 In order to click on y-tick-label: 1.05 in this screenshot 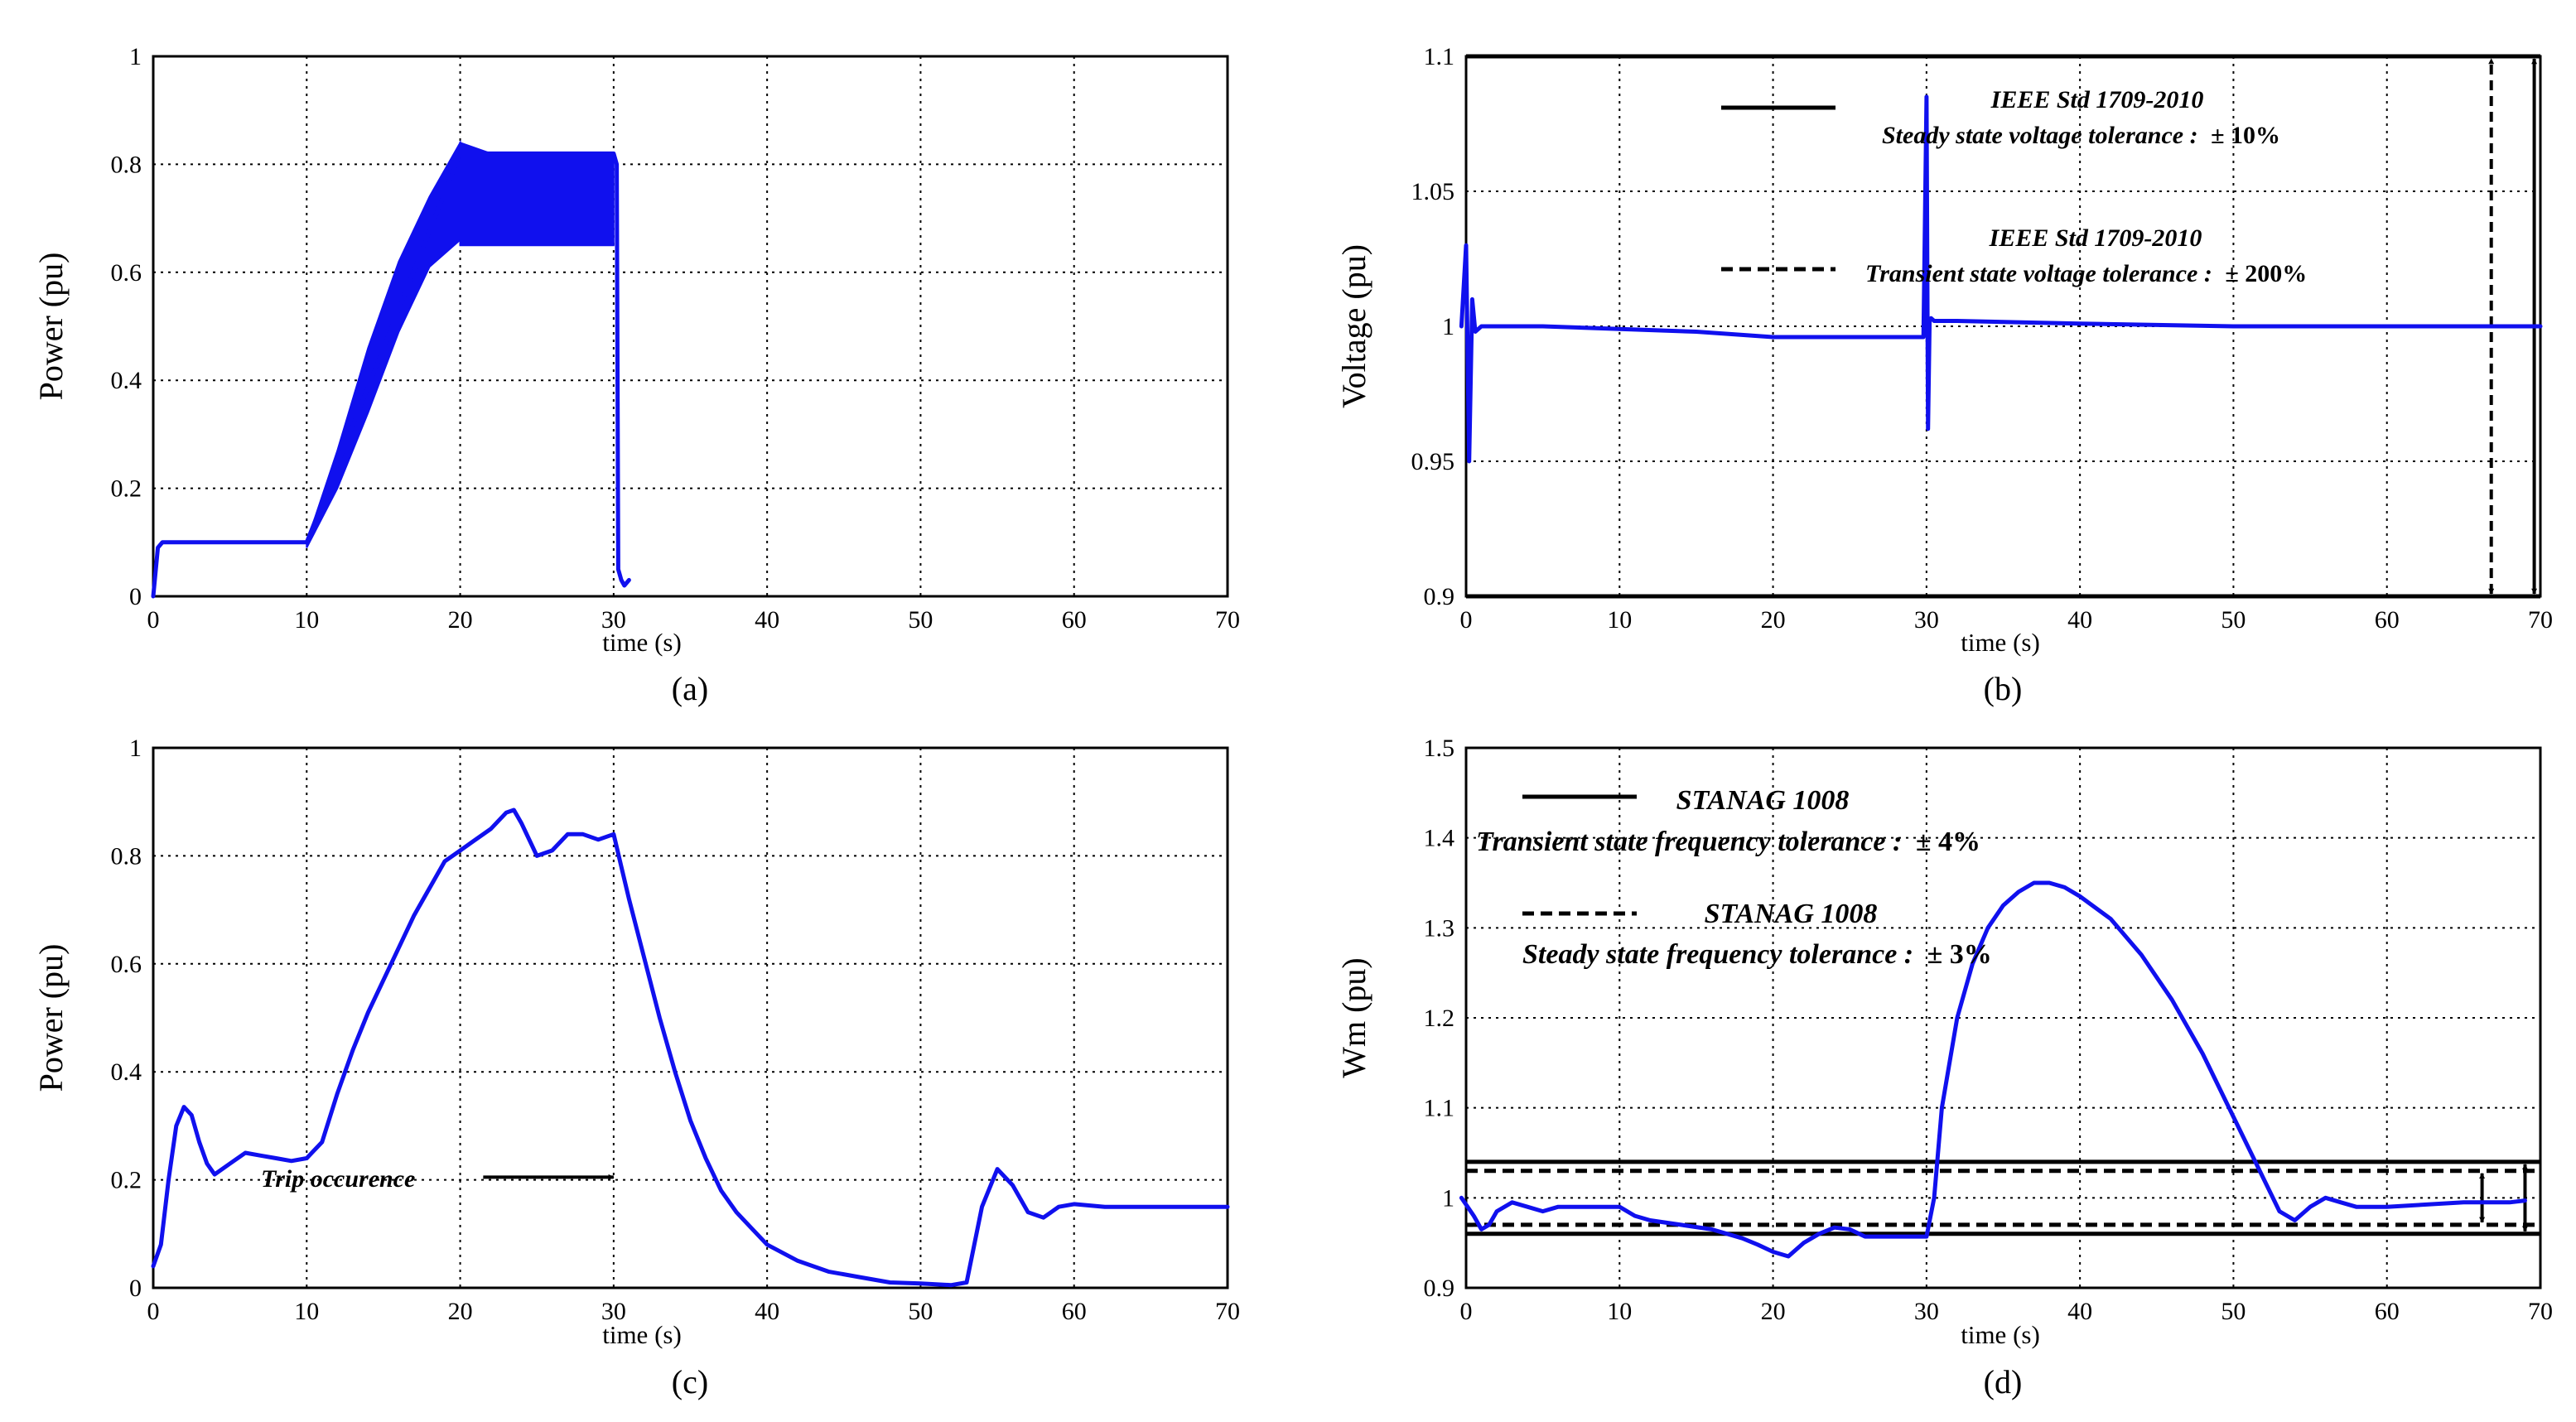, I will do `click(1433, 191)`.